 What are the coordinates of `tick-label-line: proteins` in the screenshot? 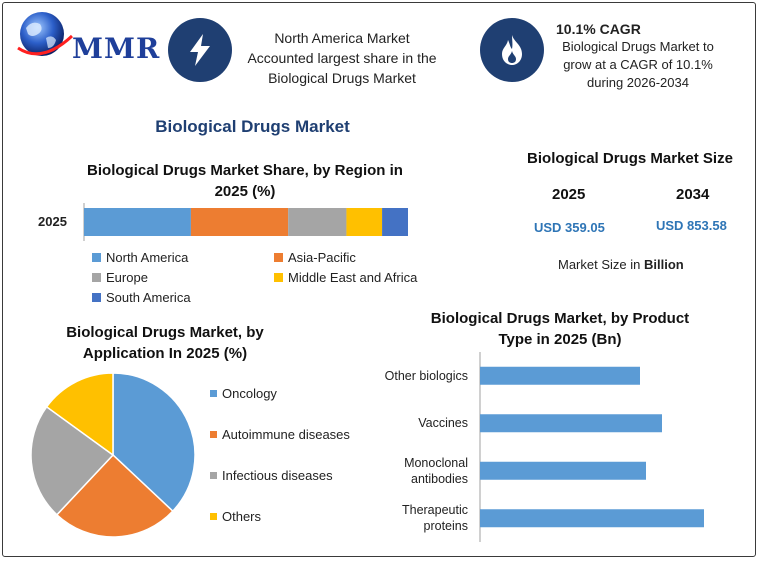 It's located at (445, 526).